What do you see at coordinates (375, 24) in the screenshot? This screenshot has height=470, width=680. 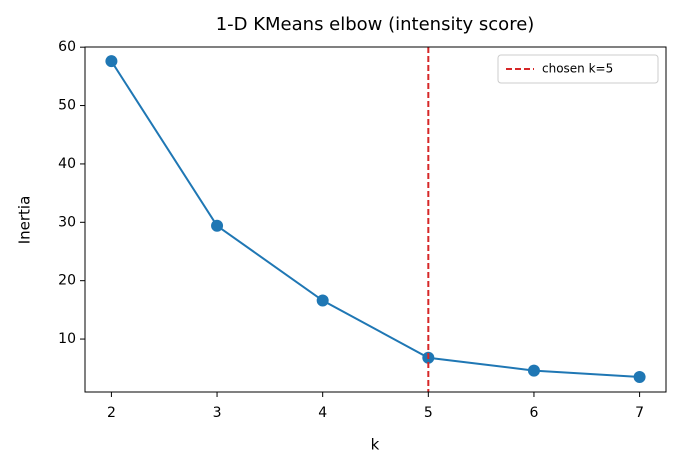 I see `chart-title: 1-D KMeans elbow (intensity score)` at bounding box center [375, 24].